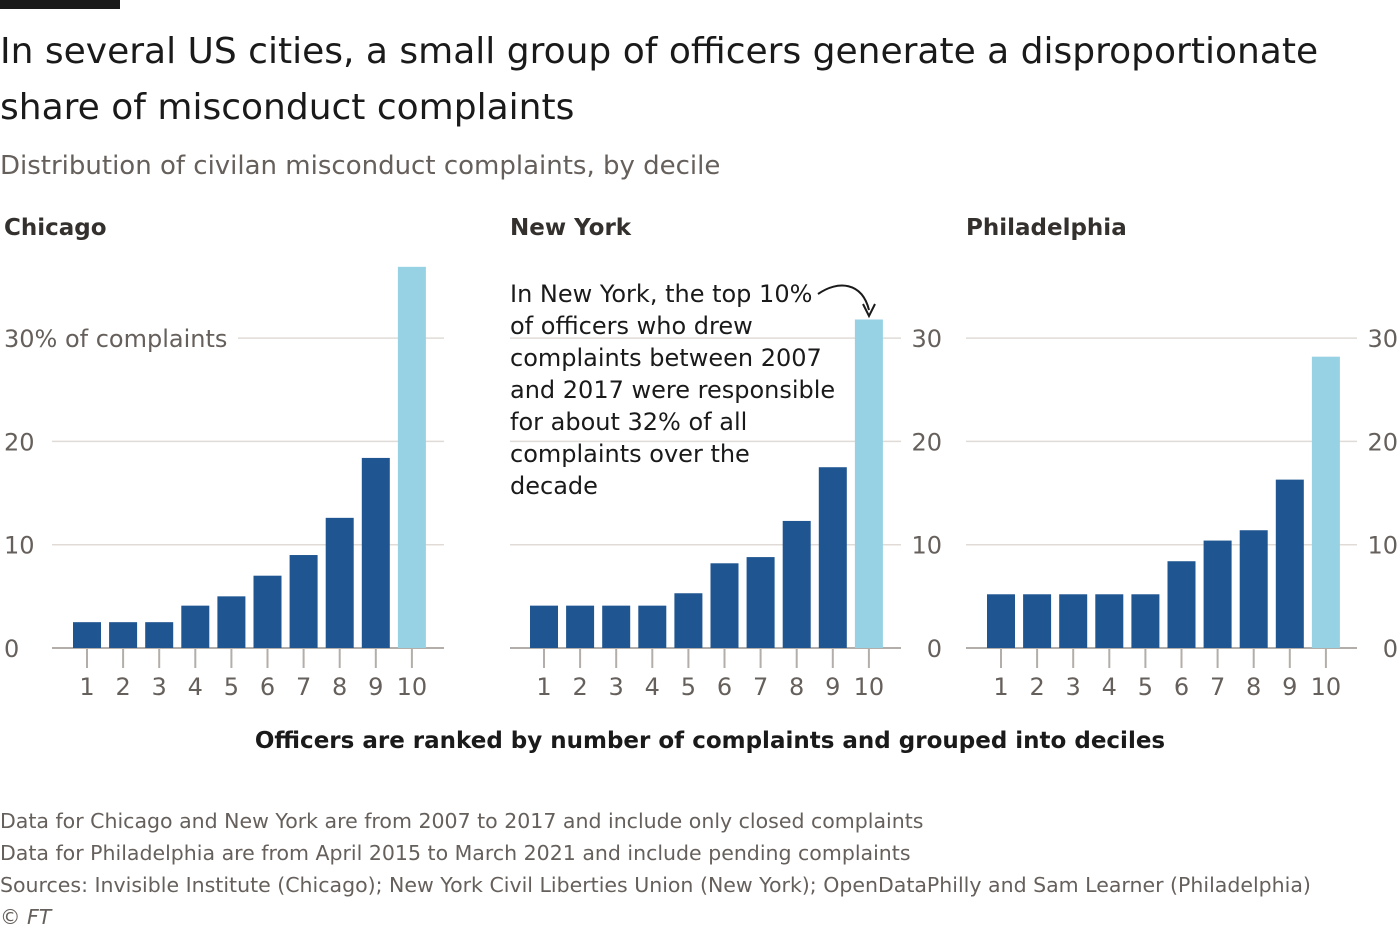  What do you see at coordinates (652, 687) in the screenshot?
I see `x-tick-label-new-york-4: 4` at bounding box center [652, 687].